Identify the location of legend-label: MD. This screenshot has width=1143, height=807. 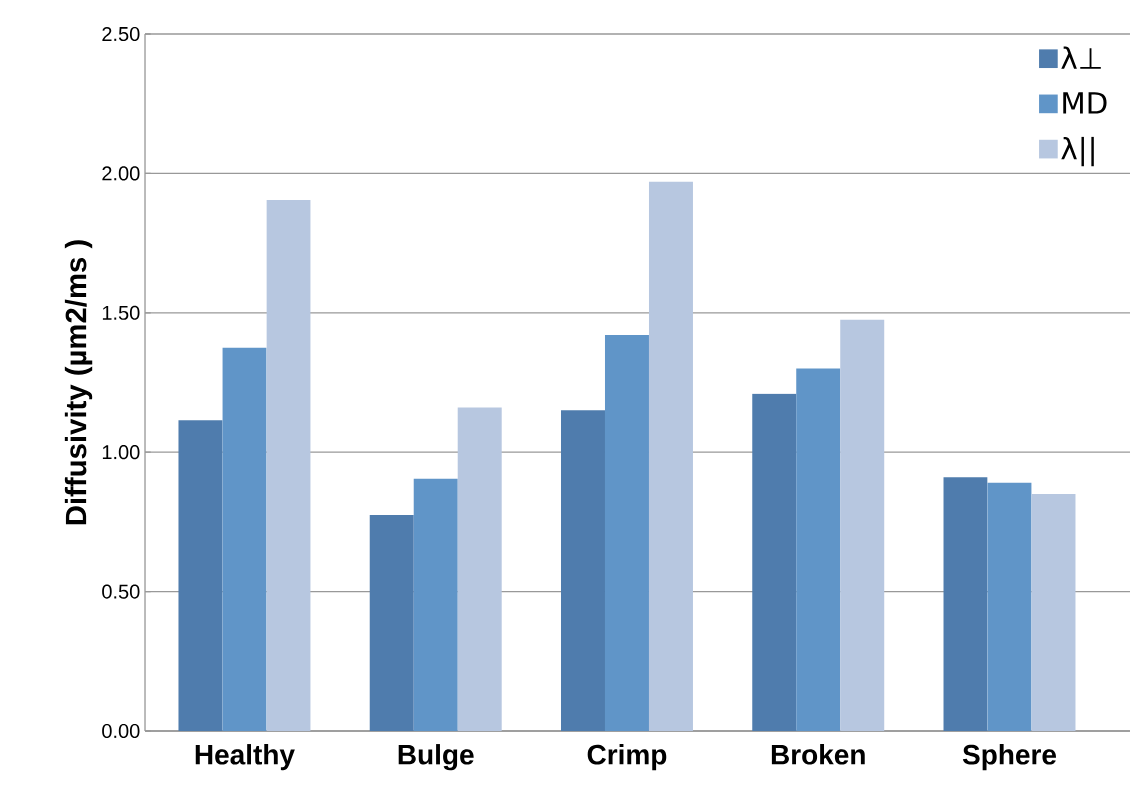
(1085, 103).